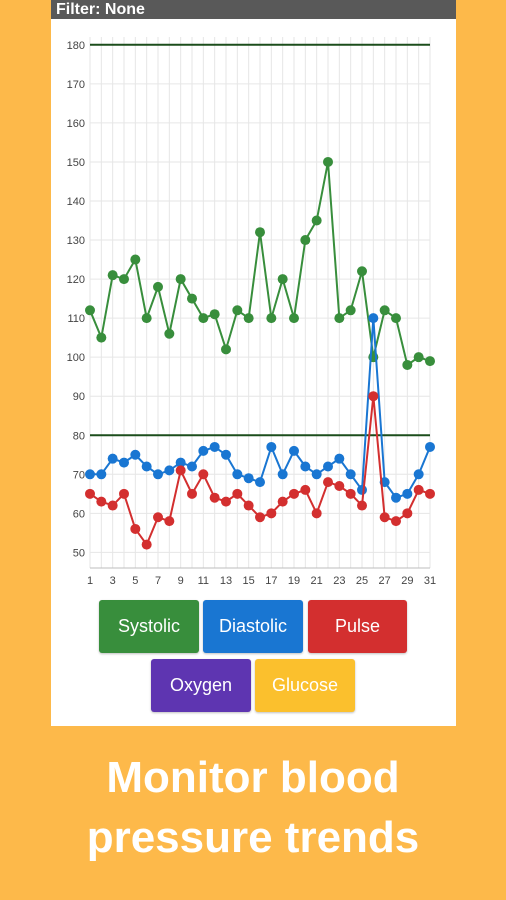  I want to click on systolic-button: Systolic, so click(149, 626).